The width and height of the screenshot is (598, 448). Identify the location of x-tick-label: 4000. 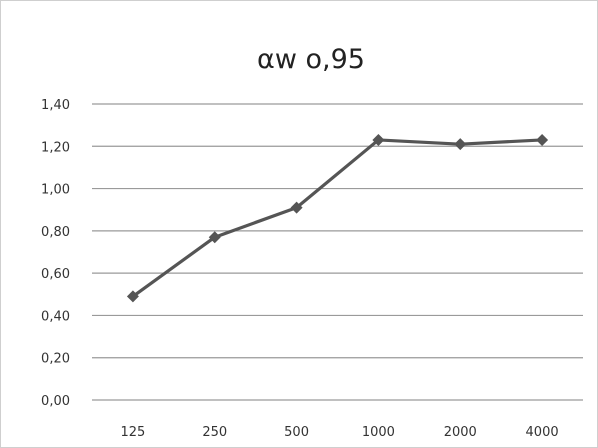
(542, 432).